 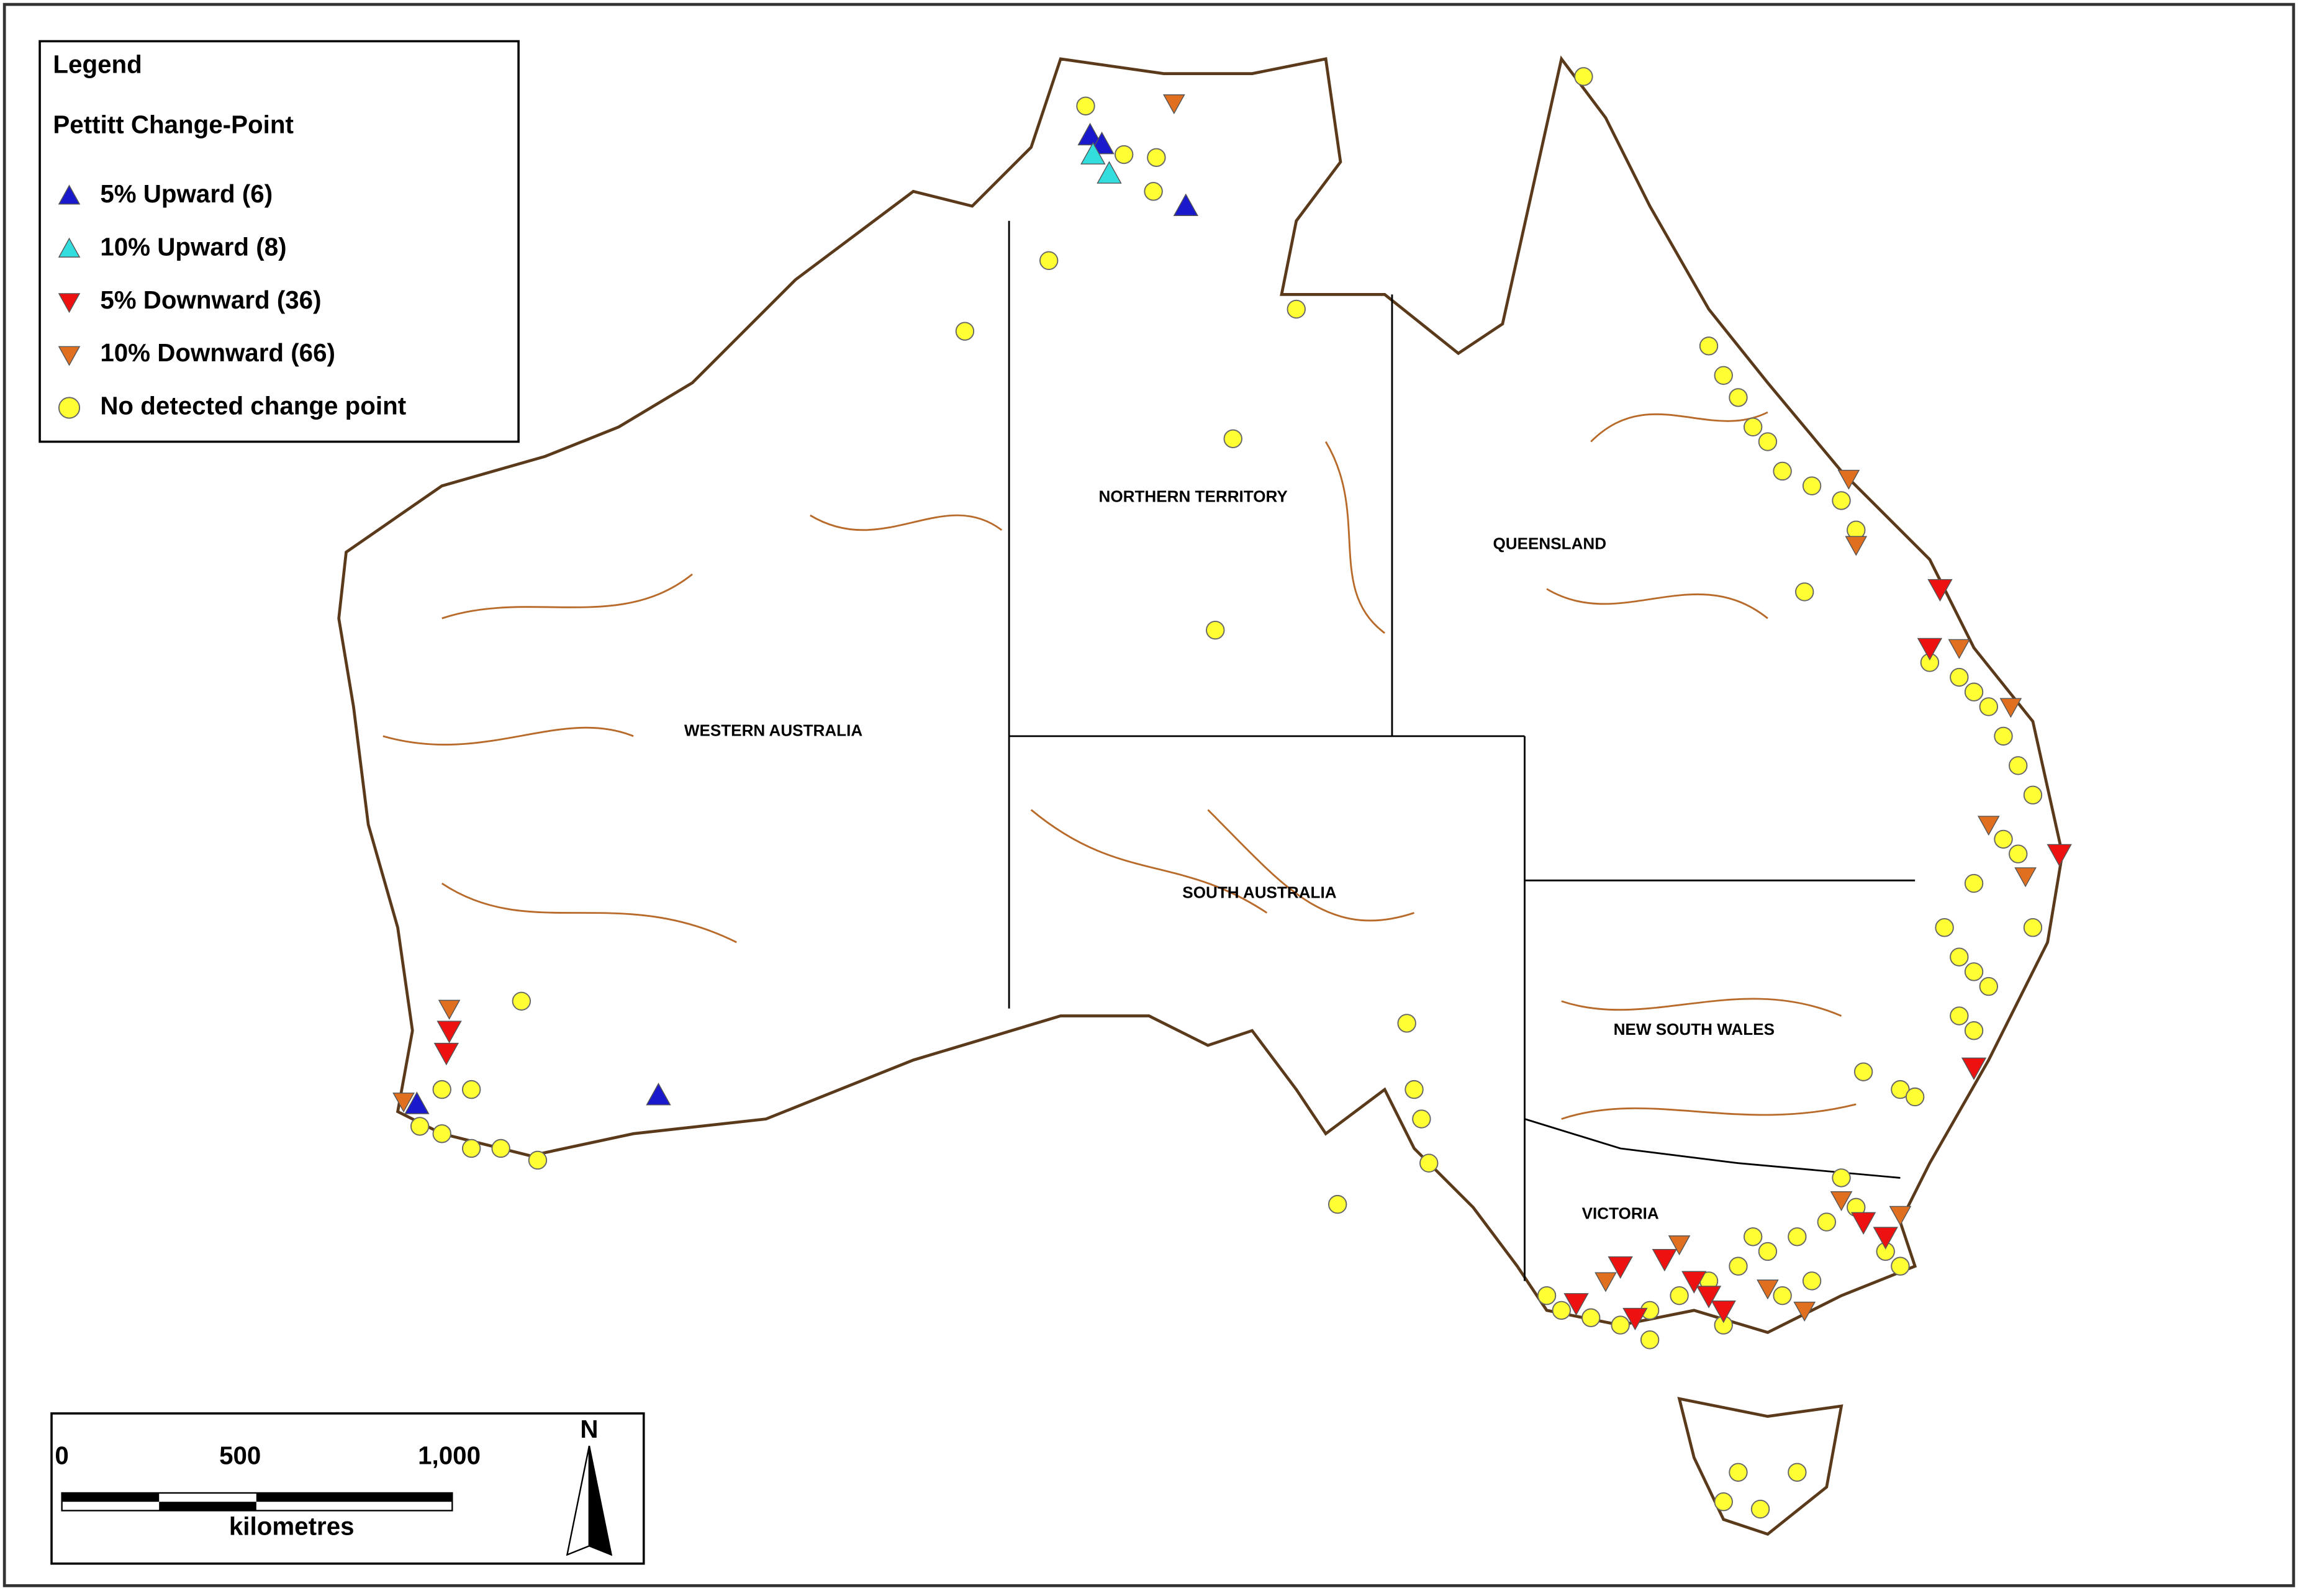 I want to click on scale-box: 0 500 1,000 kilometres N, so click(x=347, y=1488).